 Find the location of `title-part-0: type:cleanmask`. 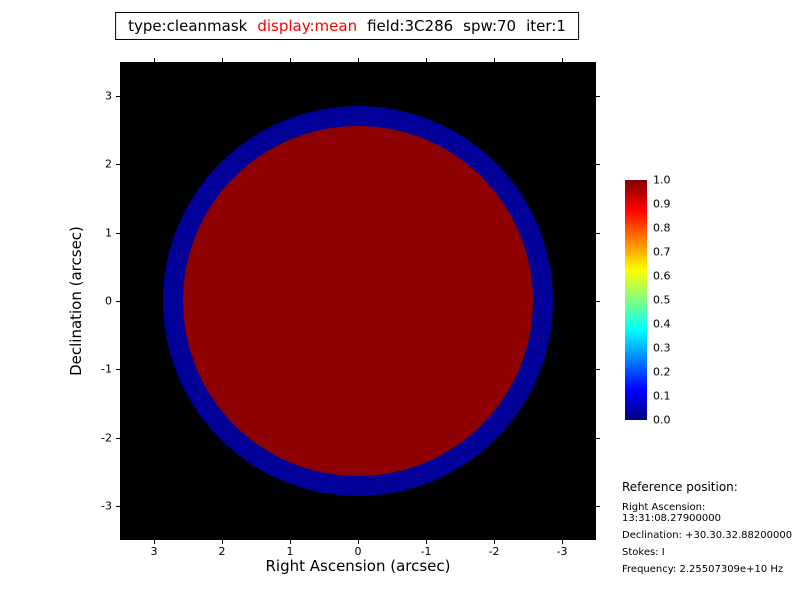

title-part-0: type:cleanmask is located at coordinates (188, 26).